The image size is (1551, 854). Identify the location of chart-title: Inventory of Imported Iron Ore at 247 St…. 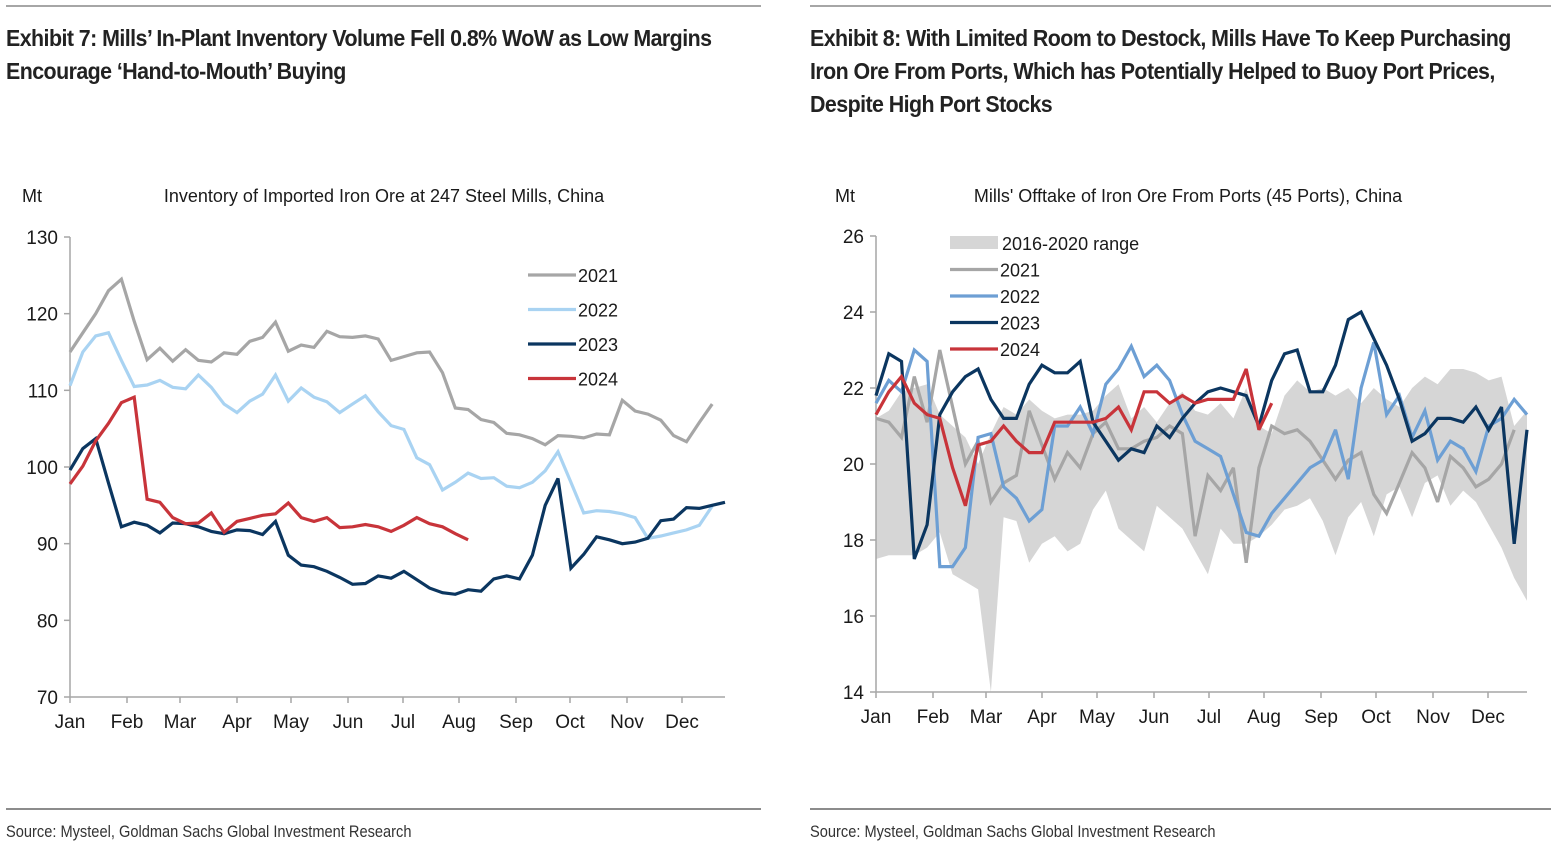
(384, 196).